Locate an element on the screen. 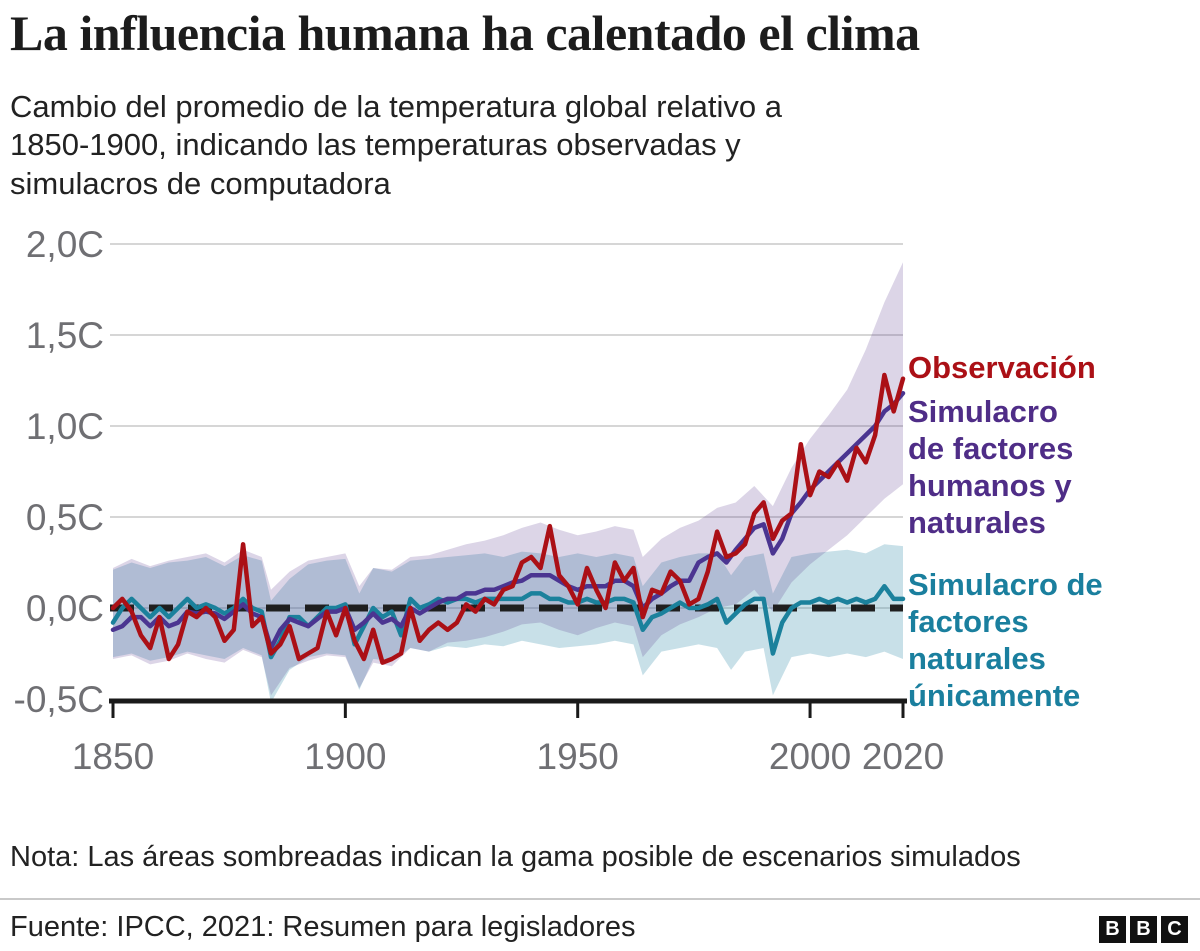  y-tick-label-3: 1,0C is located at coordinates (65, 426).